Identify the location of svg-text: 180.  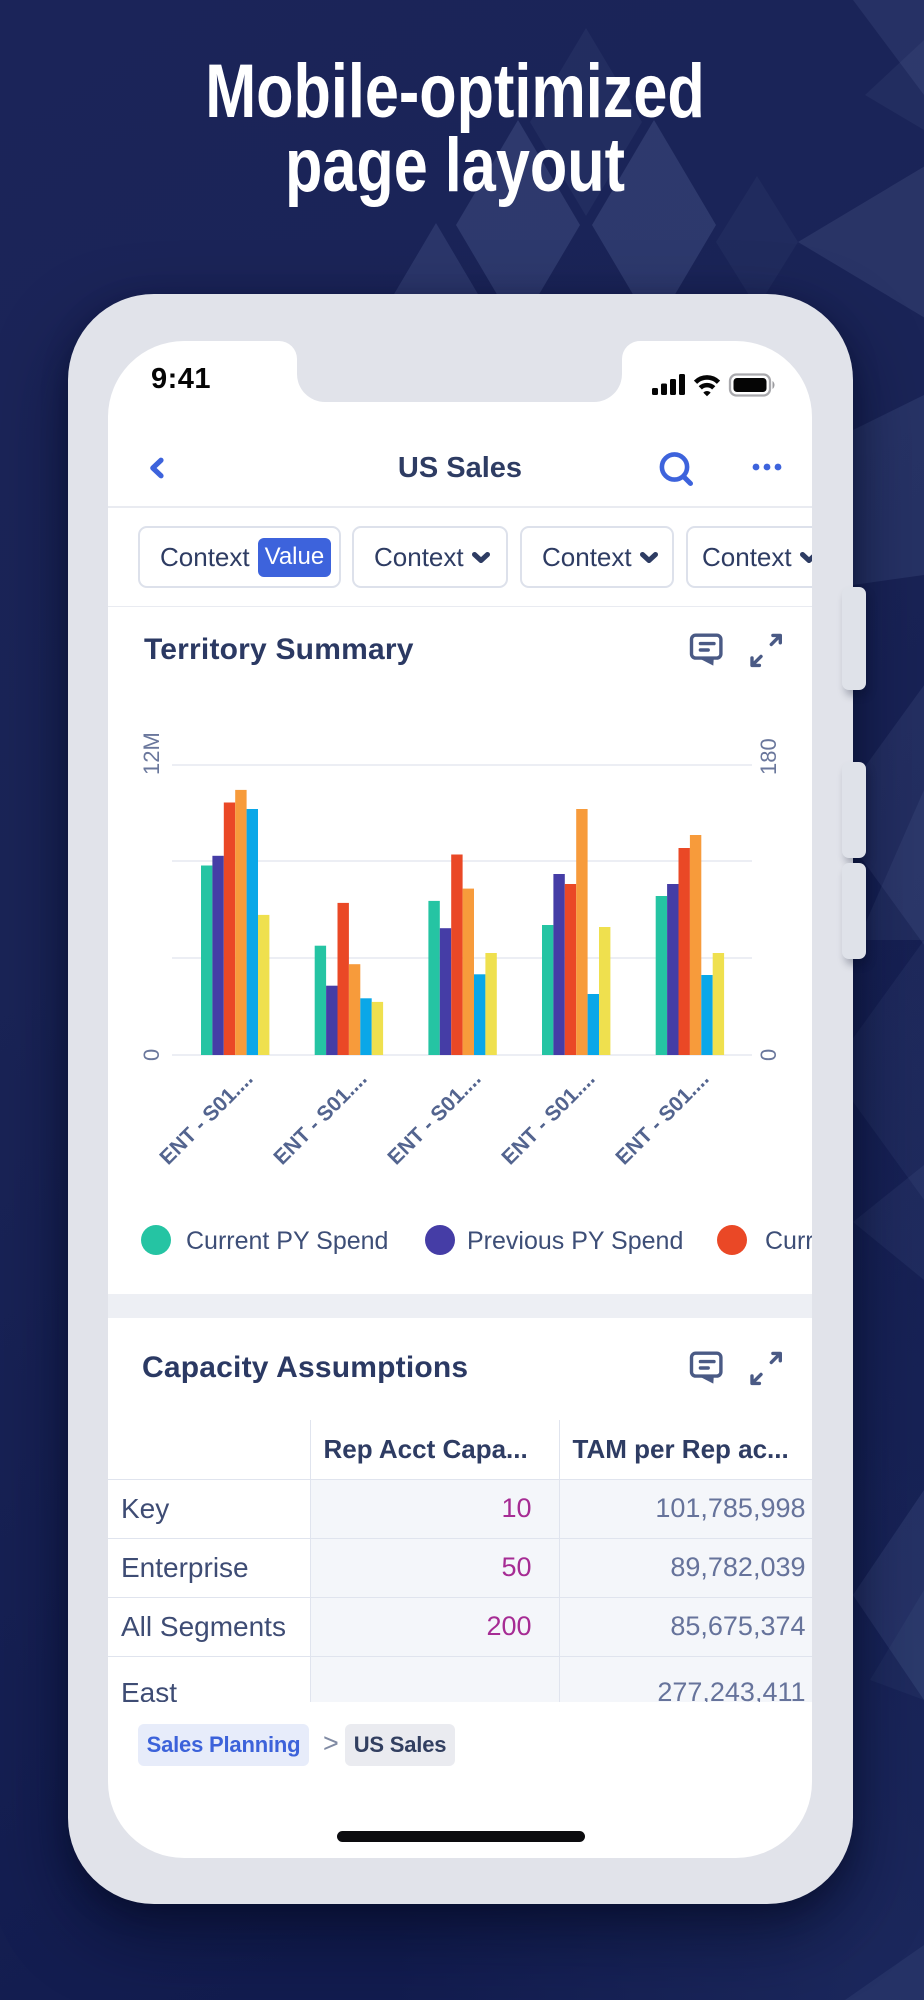
(768, 756).